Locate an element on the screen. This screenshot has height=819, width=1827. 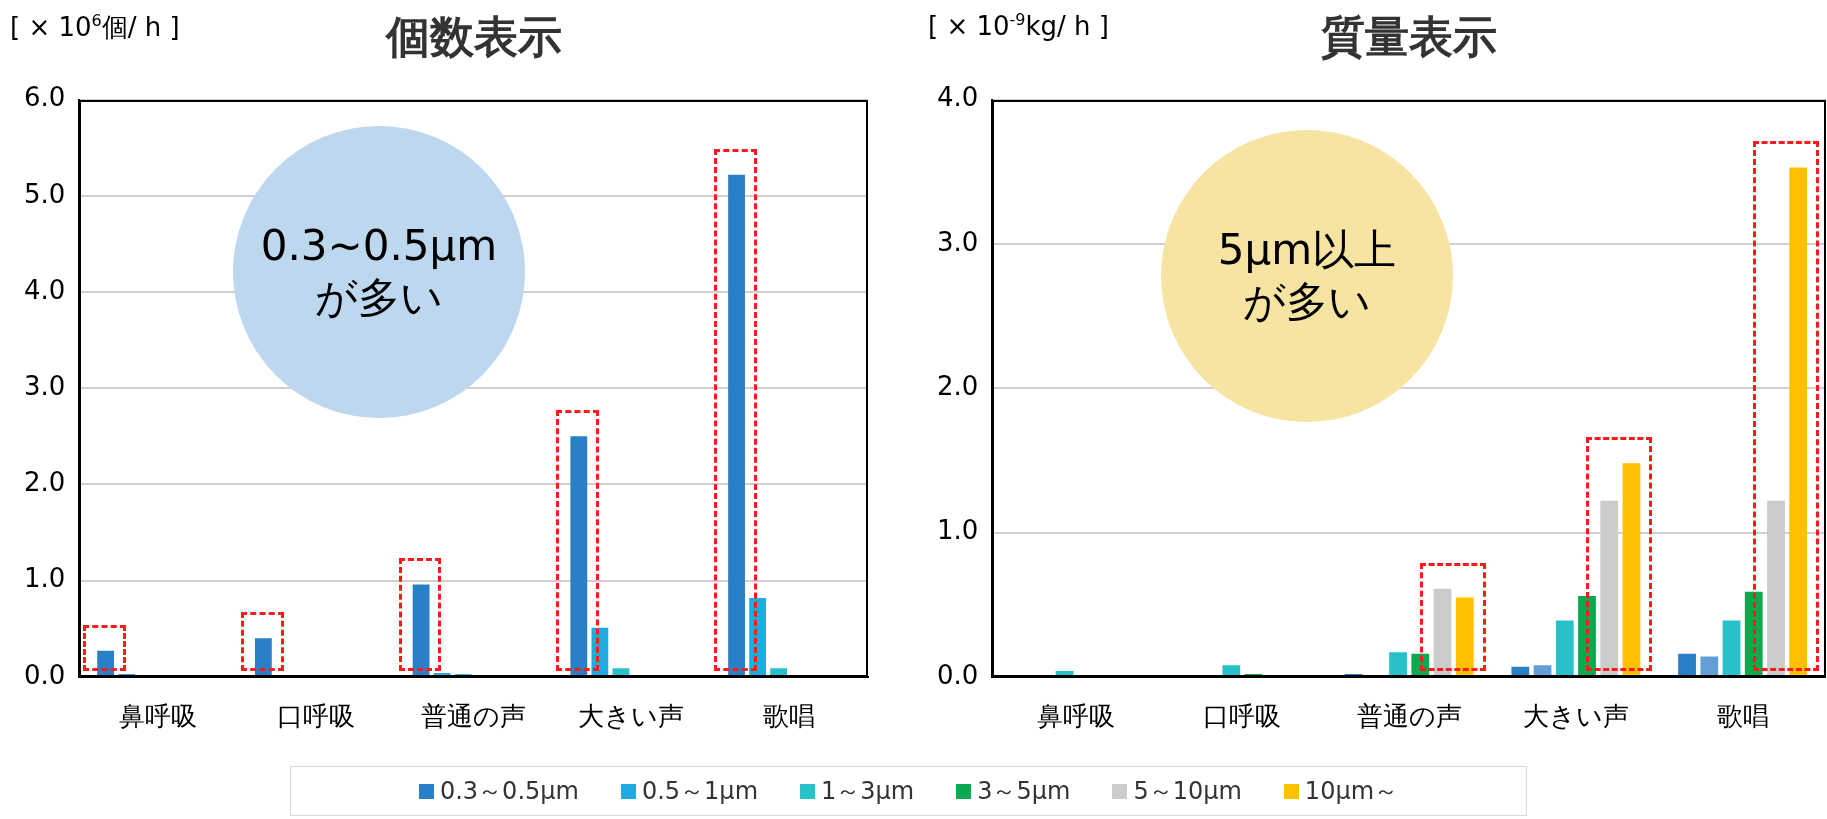
circle: 0.3~0.5μm が多い is located at coordinates (379, 272).